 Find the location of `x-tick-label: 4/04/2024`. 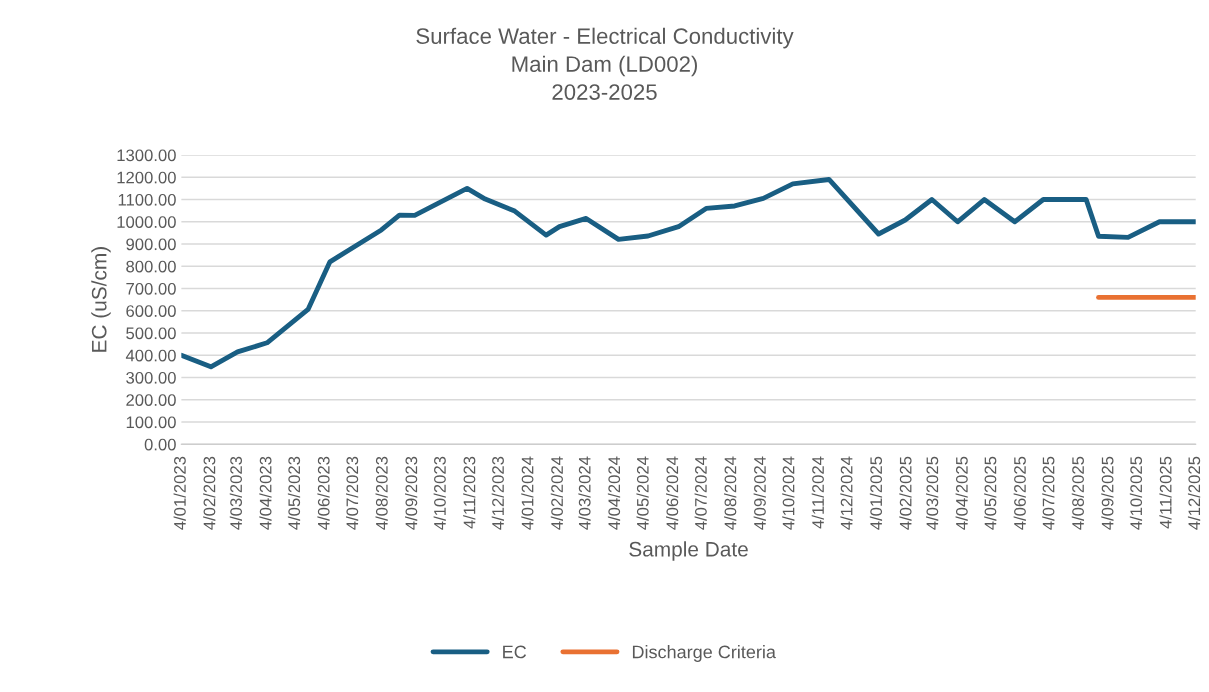

x-tick-label: 4/04/2024 is located at coordinates (614, 493).